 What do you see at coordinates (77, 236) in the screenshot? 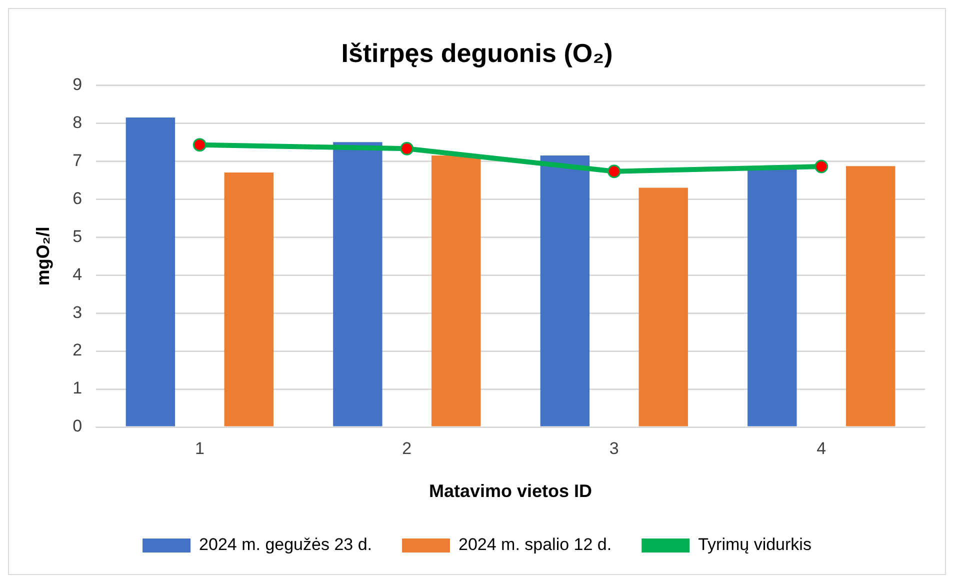
I see `y-tick-label: 5` at bounding box center [77, 236].